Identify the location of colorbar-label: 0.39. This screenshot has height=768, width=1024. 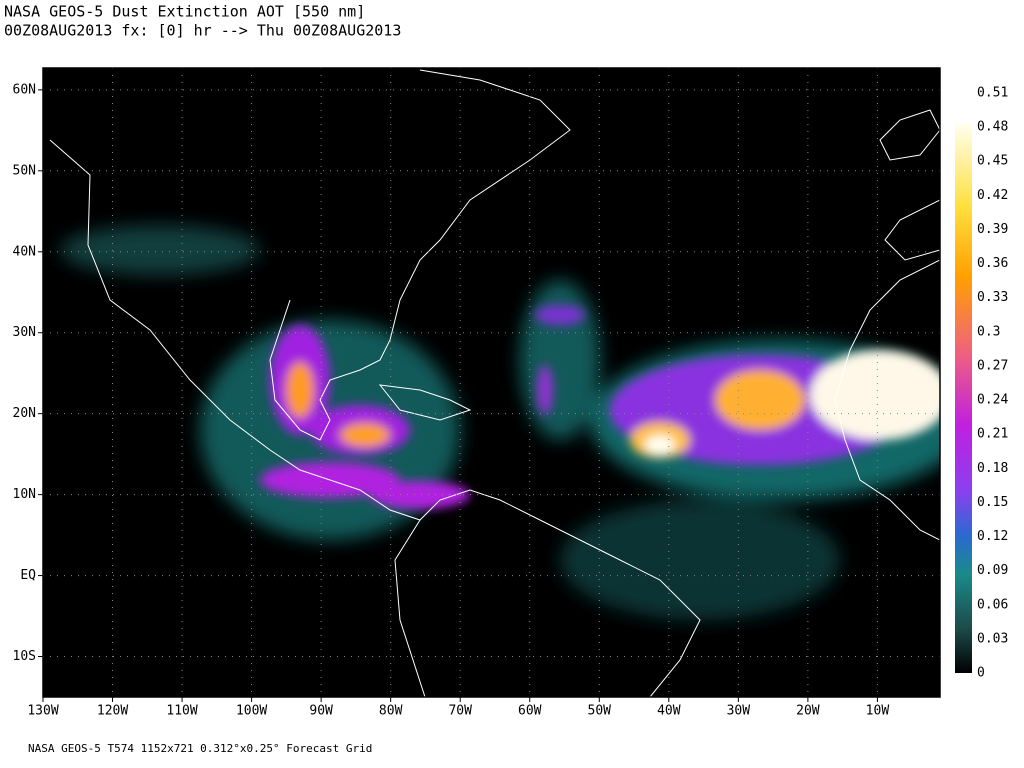
(992, 229).